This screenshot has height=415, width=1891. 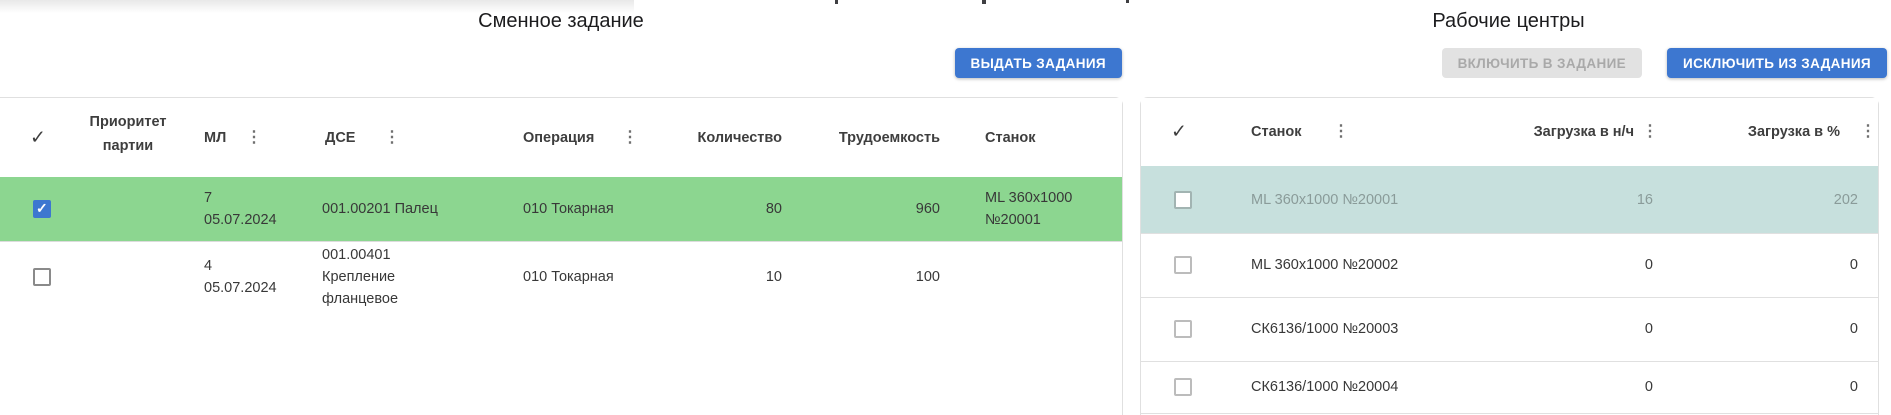 I want to click on dse-cell: 001.00201 Палец, so click(x=380, y=209).